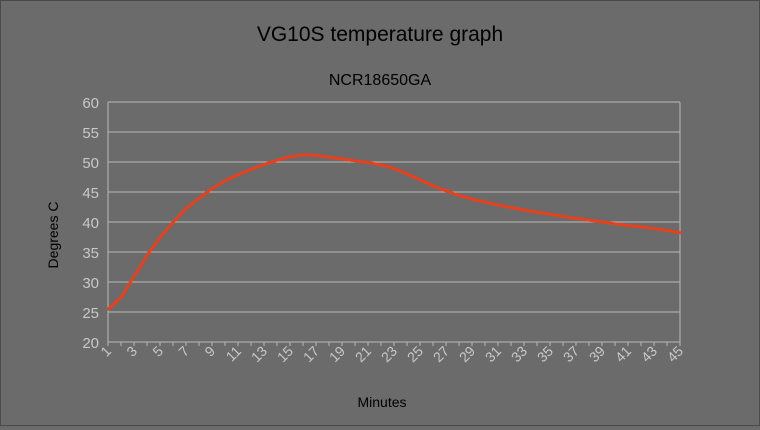 This screenshot has width=760, height=430. I want to click on x-tick-label: 19, so click(337, 354).